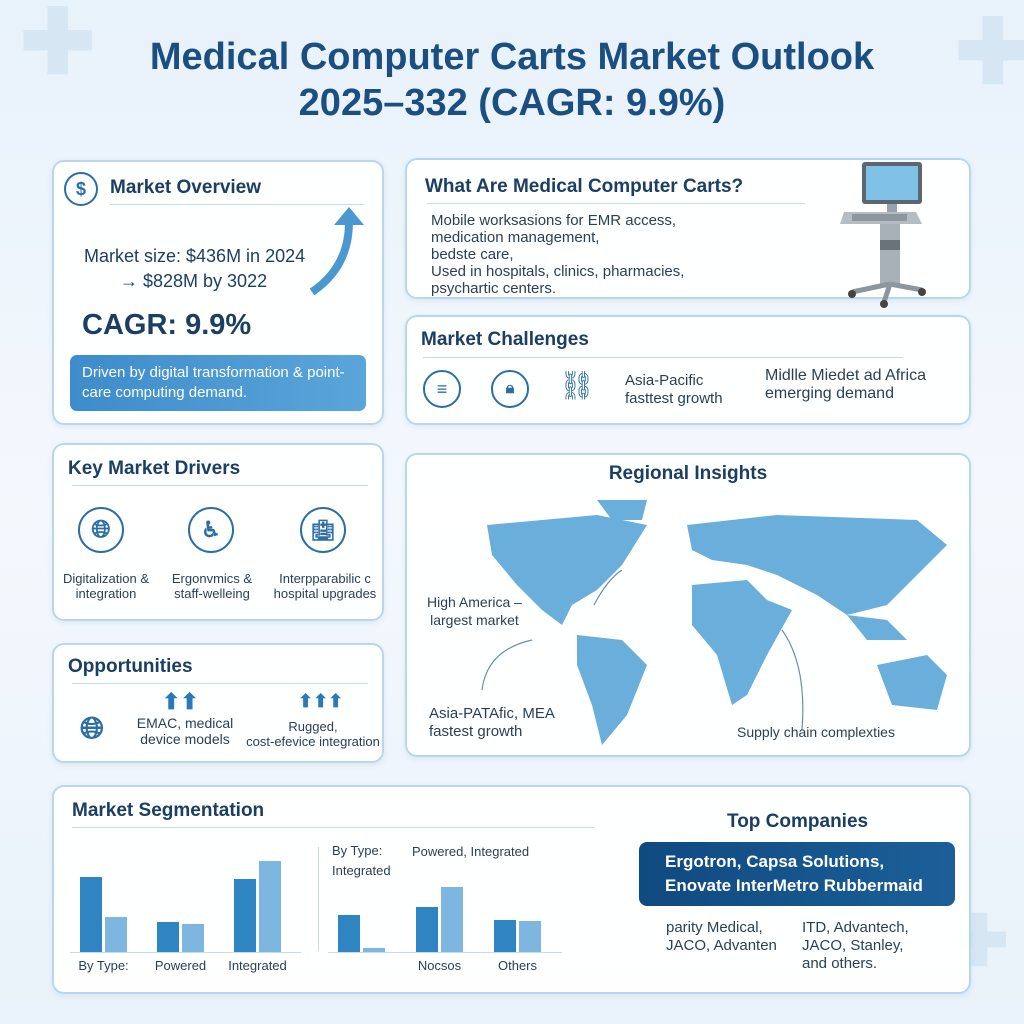 Image resolution: width=1024 pixels, height=1024 pixels. I want to click on database-icon: ≡, so click(442, 389).